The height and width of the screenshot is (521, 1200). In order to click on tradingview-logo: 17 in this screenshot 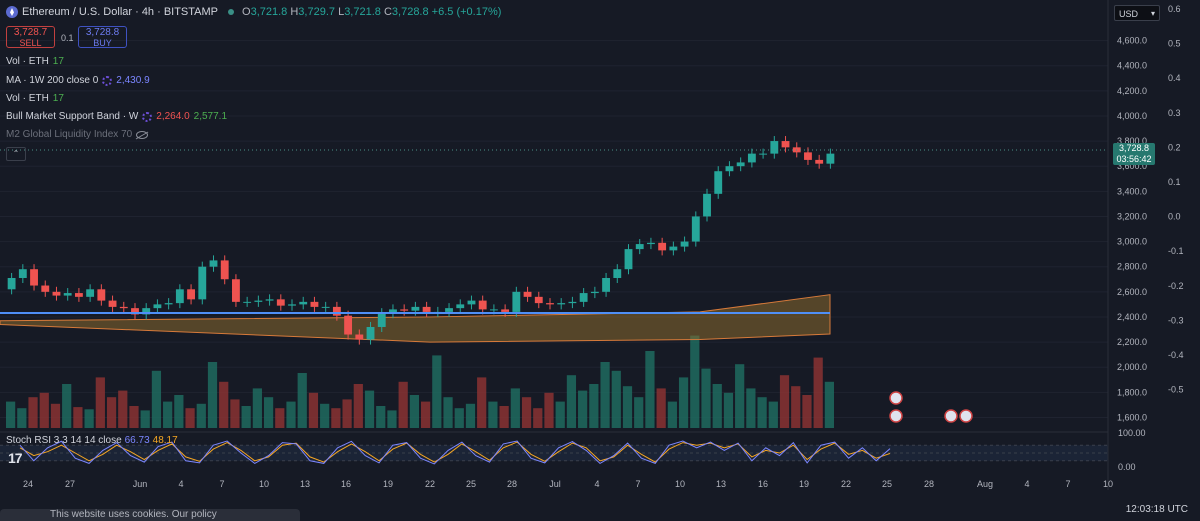, I will do `click(15, 458)`.